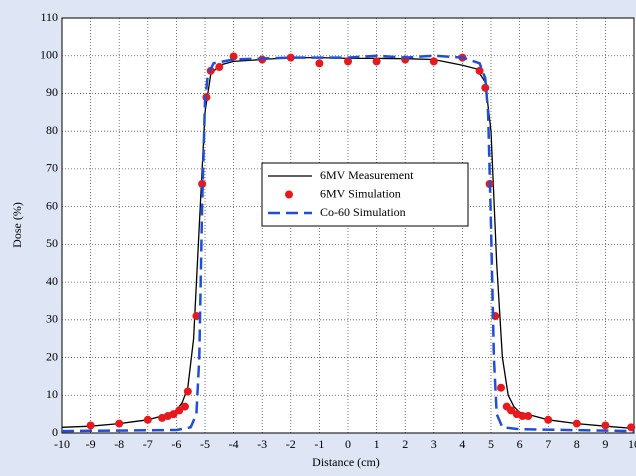 The width and height of the screenshot is (636, 476). What do you see at coordinates (363, 212) in the screenshot?
I see `legend-label: Co-60 Simulation` at bounding box center [363, 212].